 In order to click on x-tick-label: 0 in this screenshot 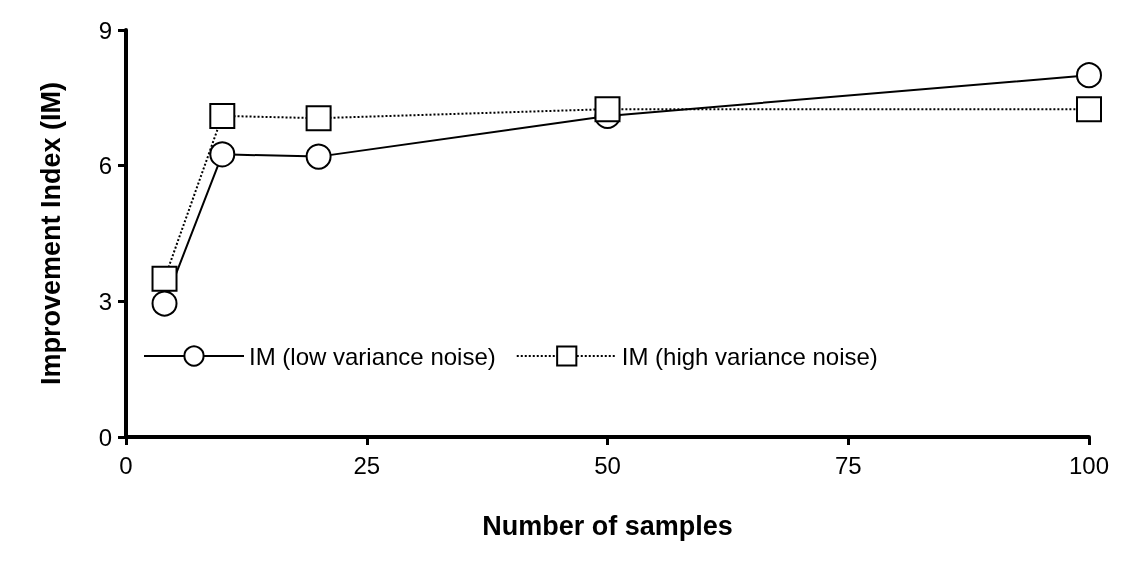, I will do `click(126, 465)`.